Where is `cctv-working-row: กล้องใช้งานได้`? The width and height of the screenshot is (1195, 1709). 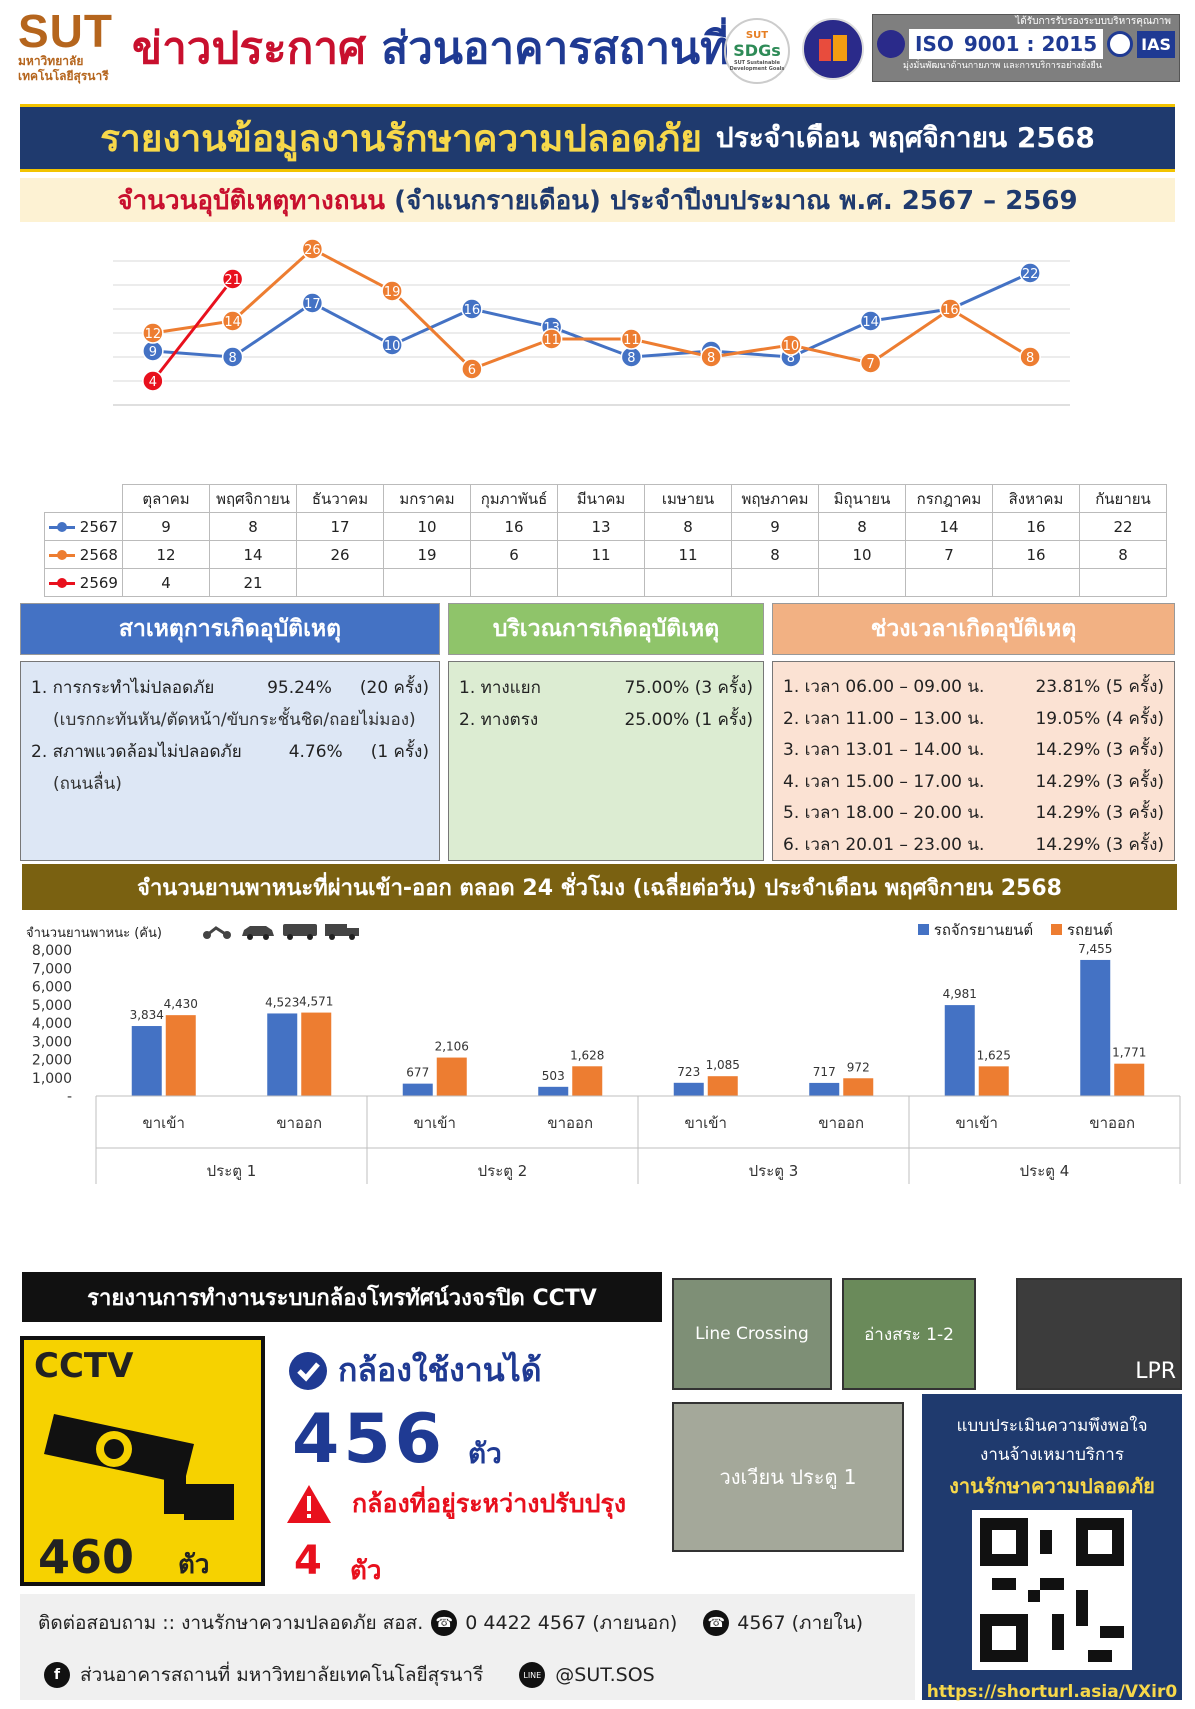
cctv-working-row: กล้องใช้งานได้ is located at coordinates (415, 1370).